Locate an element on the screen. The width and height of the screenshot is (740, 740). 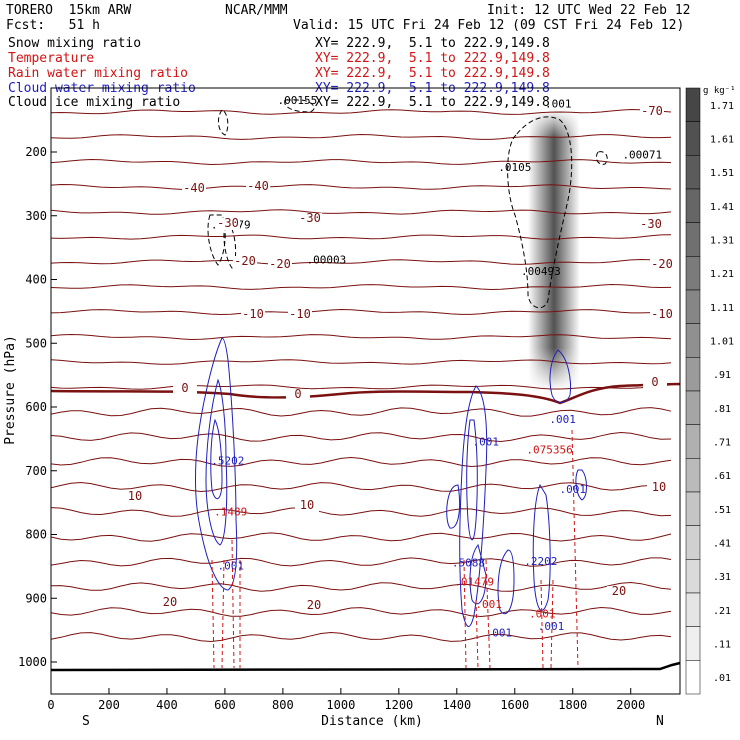
colorbar-label: .31 is located at coordinates (722, 577).